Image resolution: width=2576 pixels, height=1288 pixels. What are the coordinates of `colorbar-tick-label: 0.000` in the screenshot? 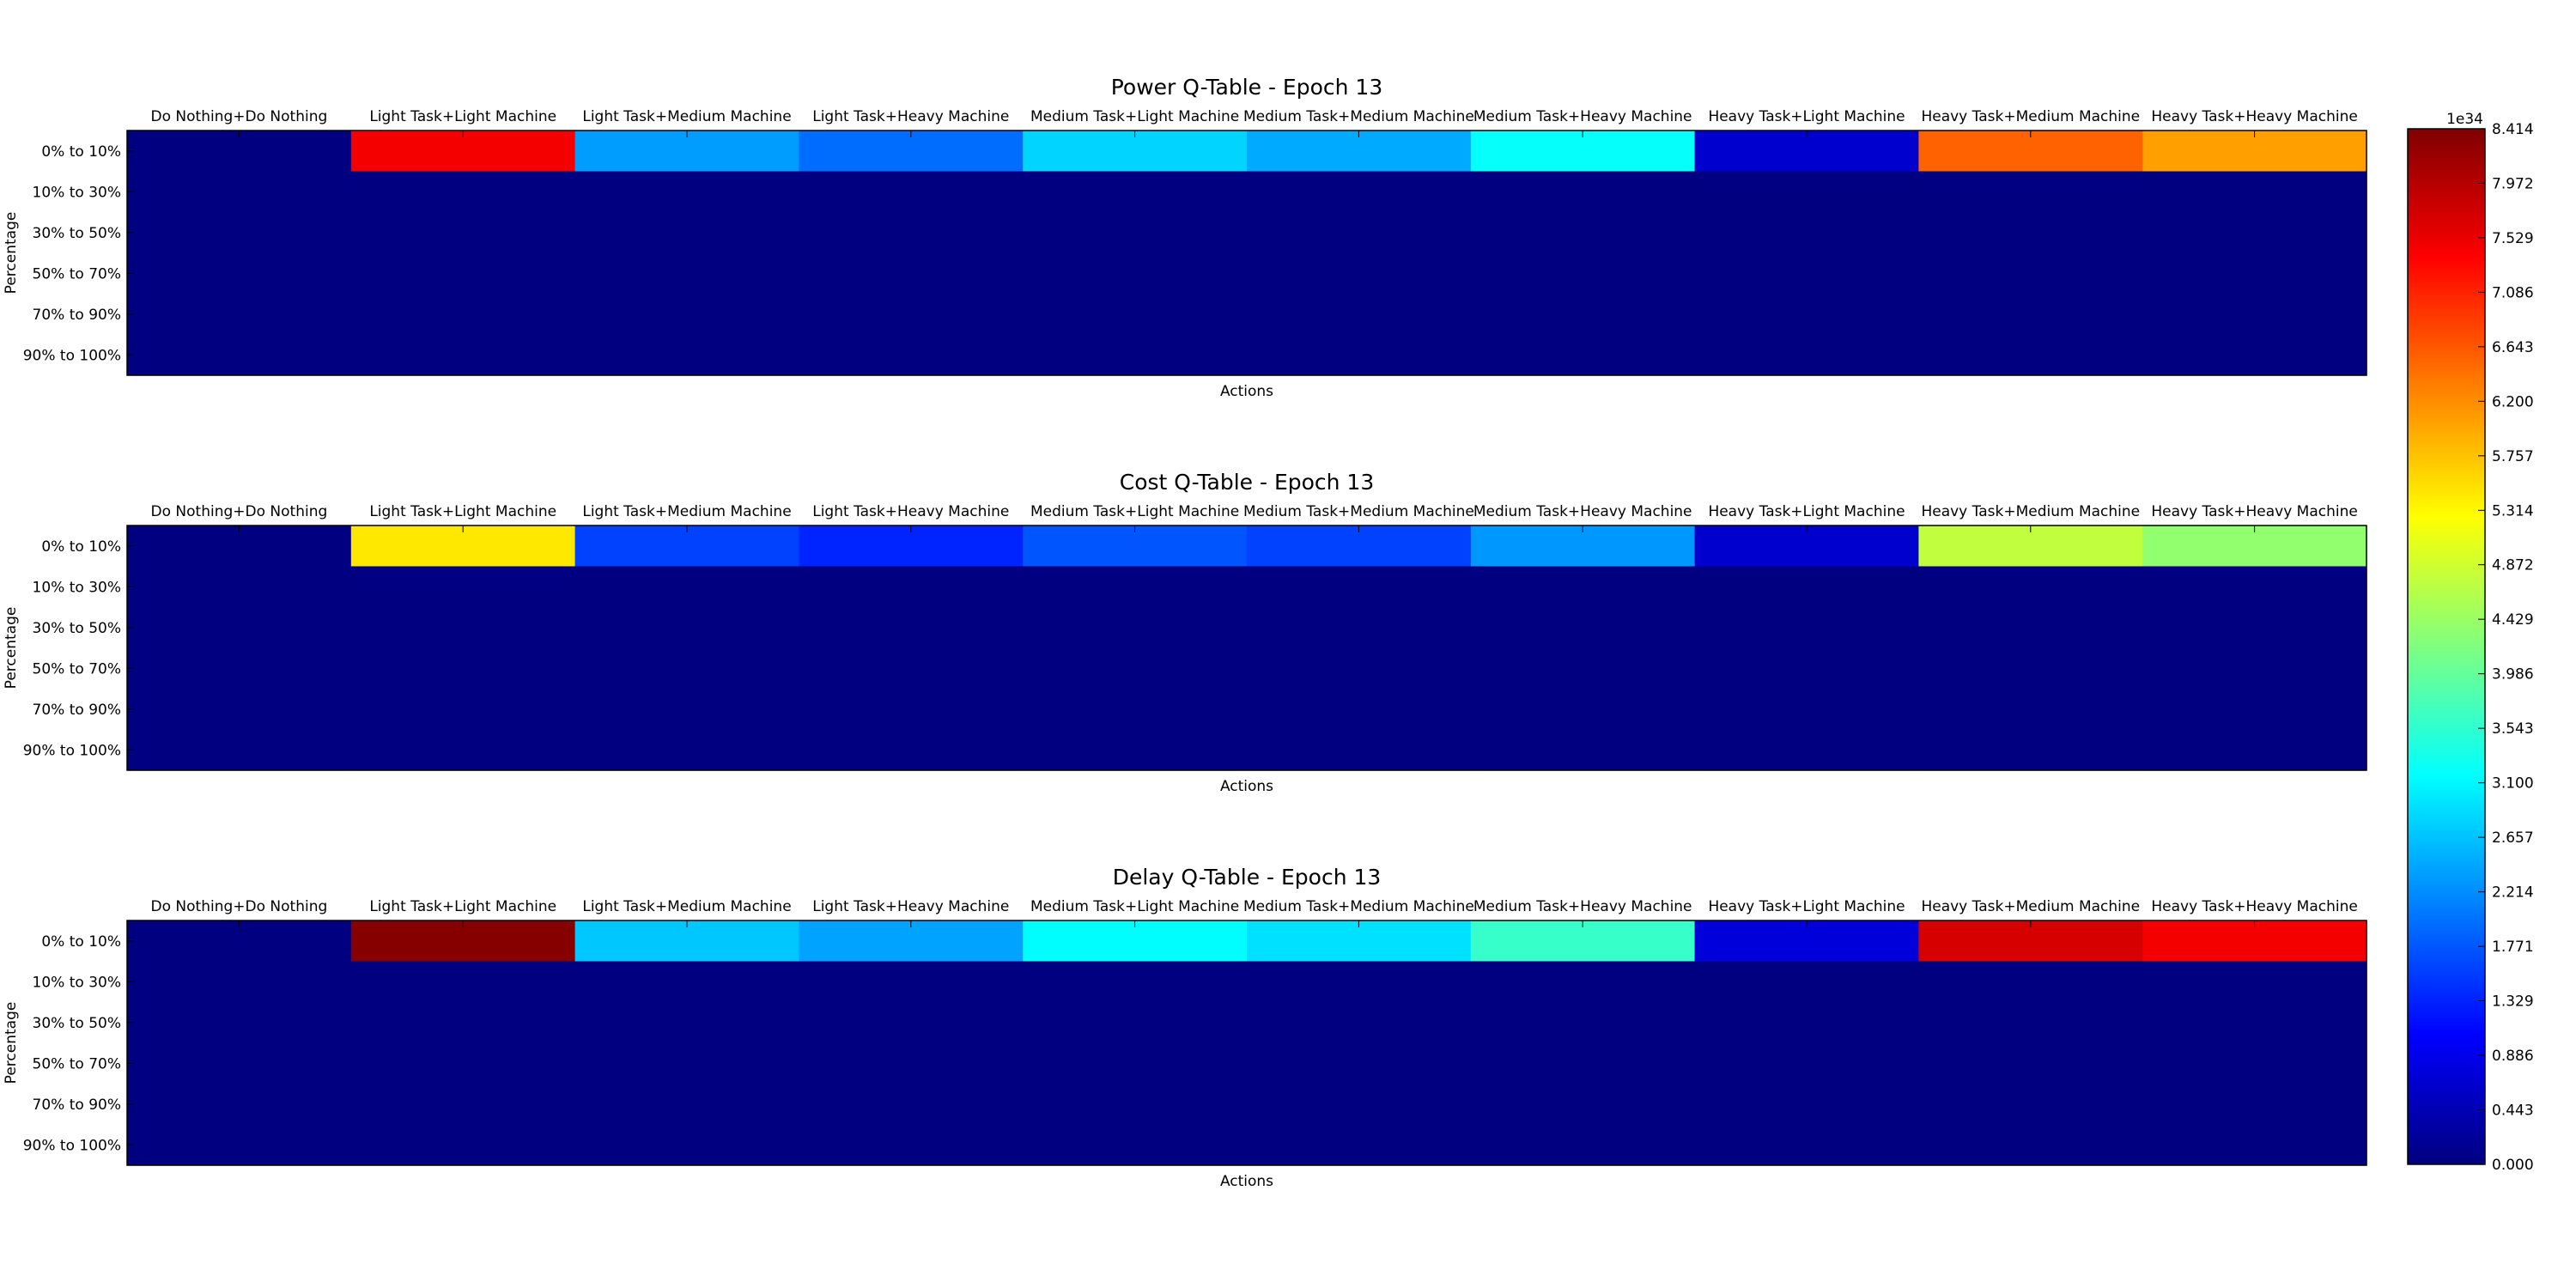 It's located at (2513, 1166).